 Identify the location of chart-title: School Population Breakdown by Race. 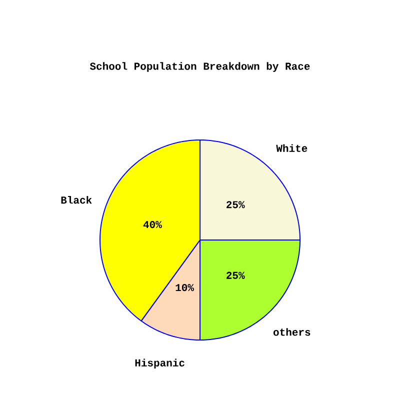
(200, 67).